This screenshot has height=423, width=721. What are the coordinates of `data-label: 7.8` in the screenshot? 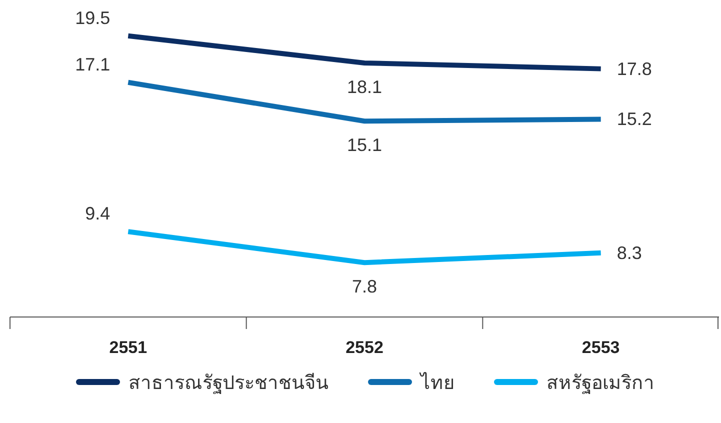 It's located at (365, 286).